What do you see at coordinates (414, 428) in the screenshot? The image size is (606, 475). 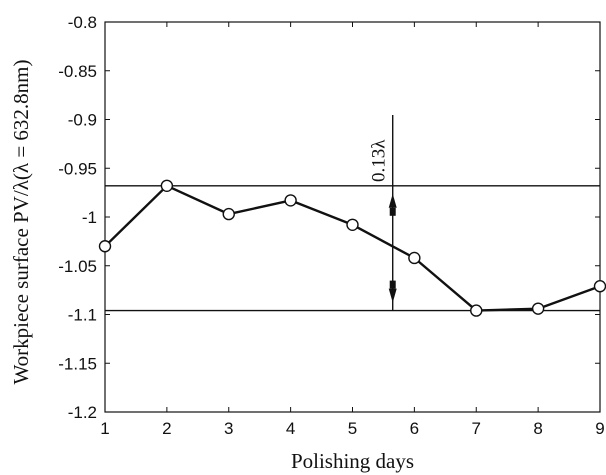 I see `x-tick-label: 6` at bounding box center [414, 428].